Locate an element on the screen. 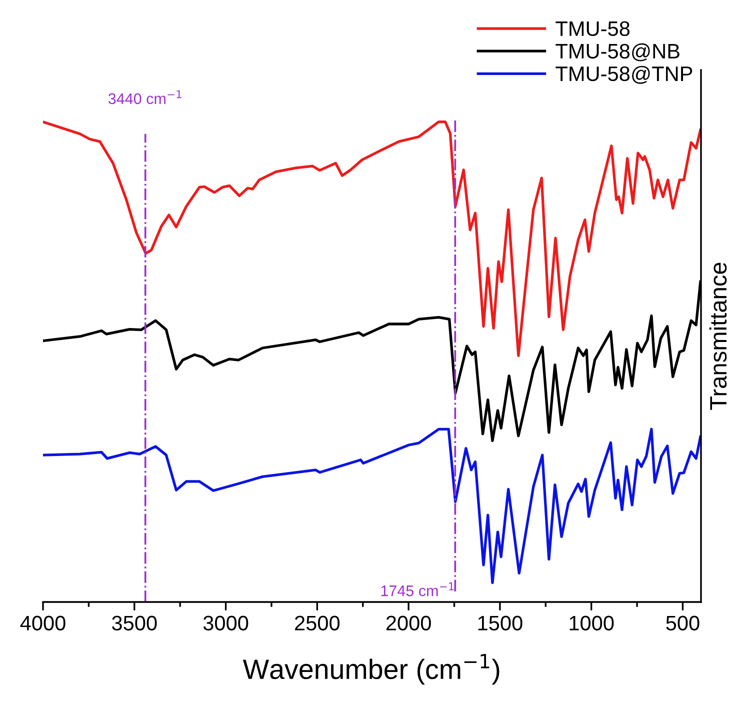 This screenshot has height=713, width=748. legend-label: TMU-58@TNP is located at coordinates (624, 75).